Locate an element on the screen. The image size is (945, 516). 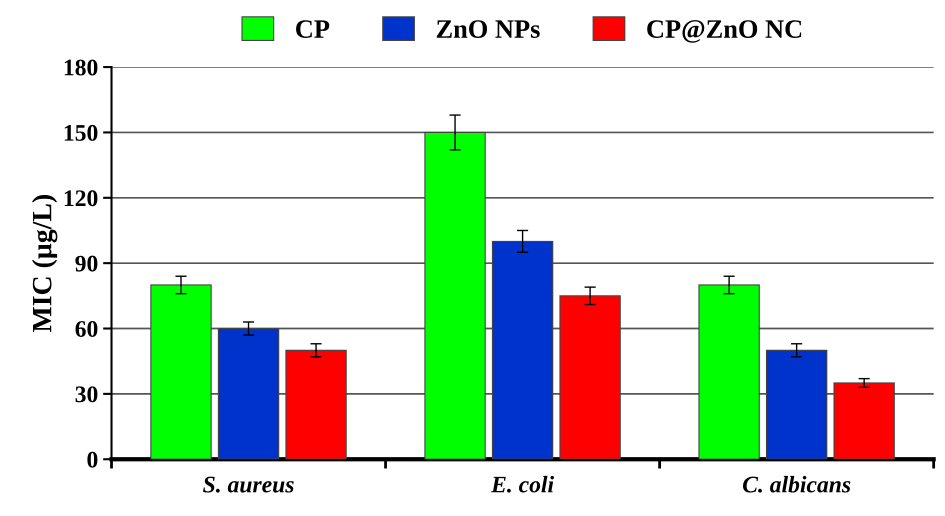
y-tick-label: 90 is located at coordinates (86, 264).